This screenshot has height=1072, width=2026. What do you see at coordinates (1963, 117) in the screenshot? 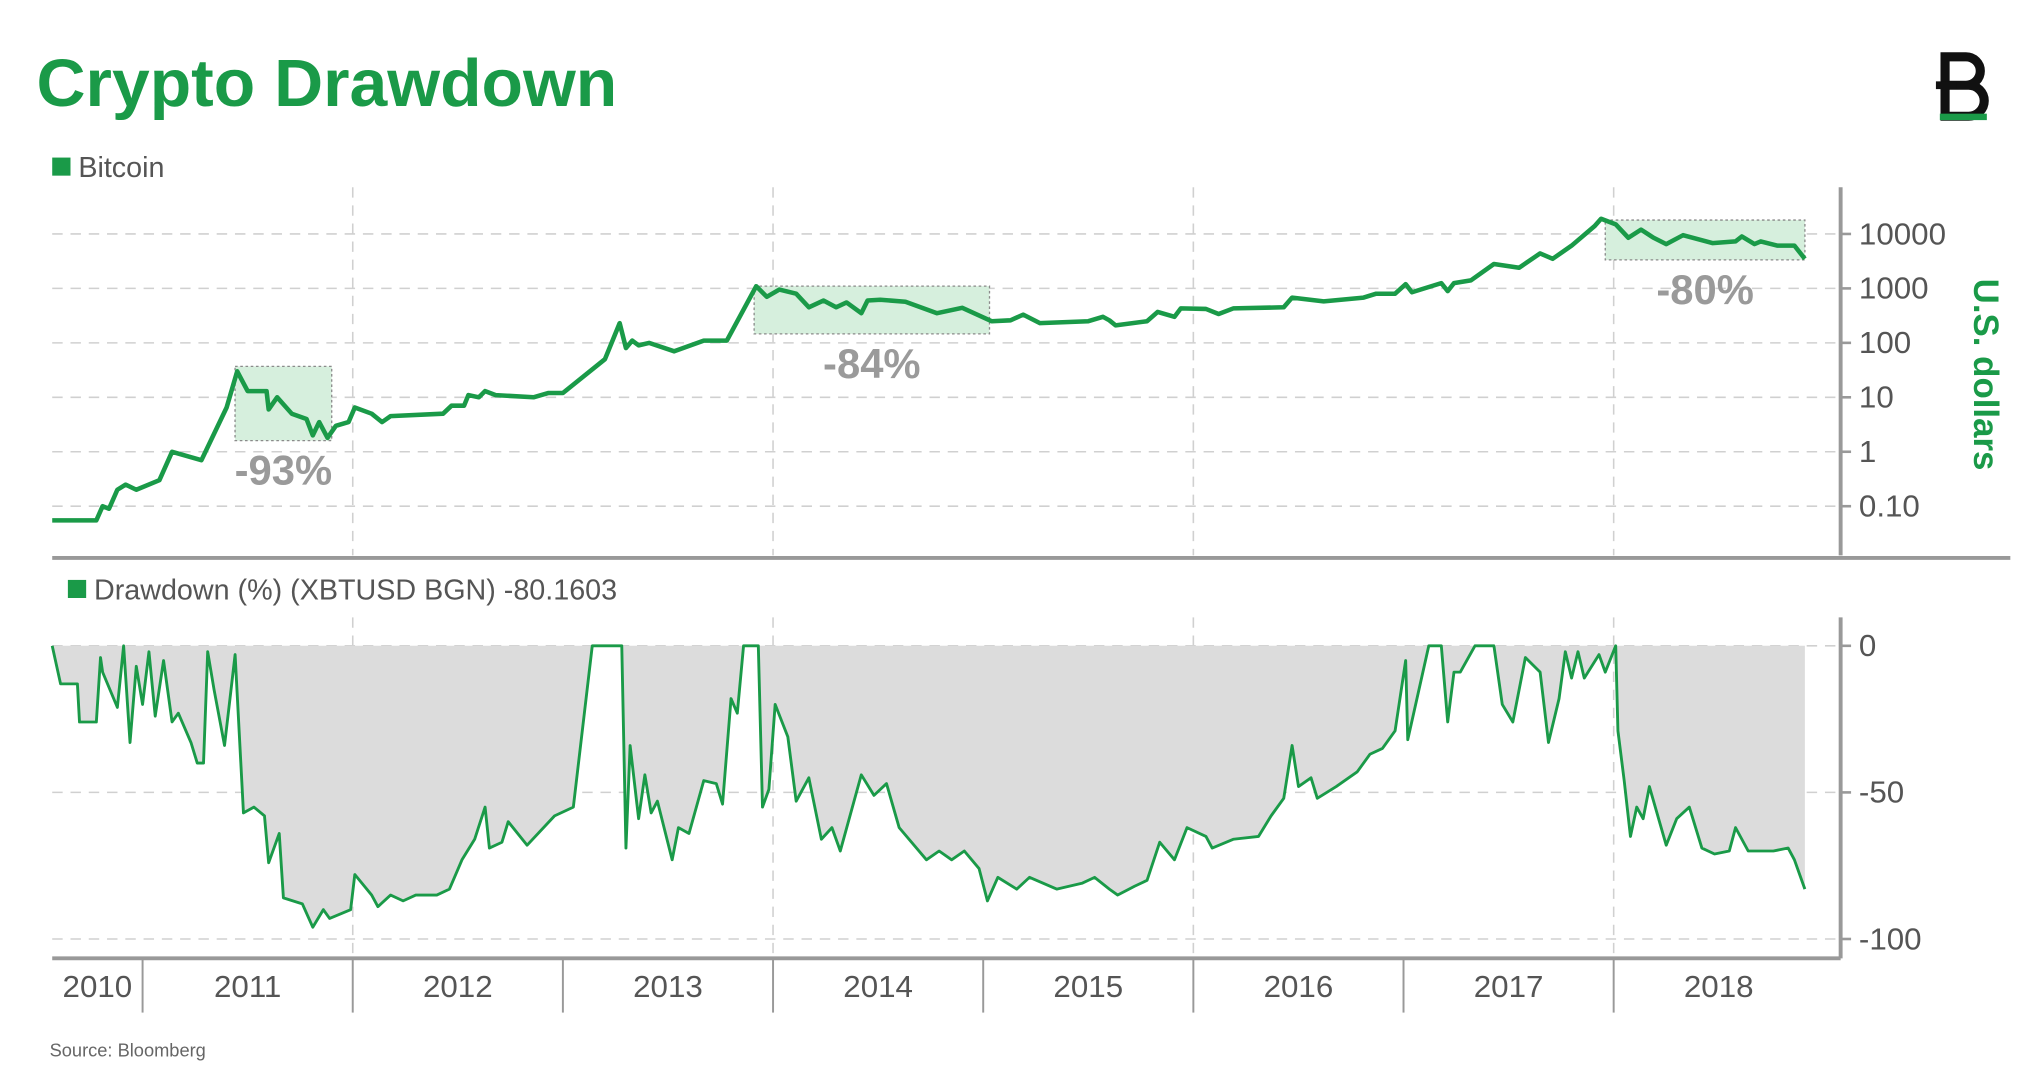
I see `logo-underline` at bounding box center [1963, 117].